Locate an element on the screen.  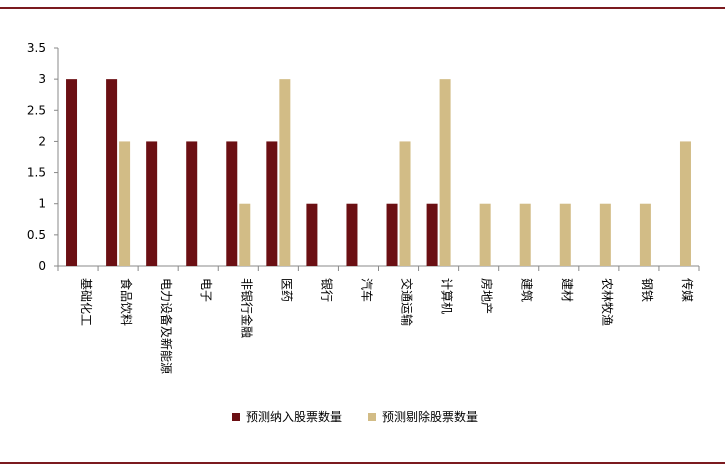
y-tick-label: 0 is located at coordinates (42, 266).